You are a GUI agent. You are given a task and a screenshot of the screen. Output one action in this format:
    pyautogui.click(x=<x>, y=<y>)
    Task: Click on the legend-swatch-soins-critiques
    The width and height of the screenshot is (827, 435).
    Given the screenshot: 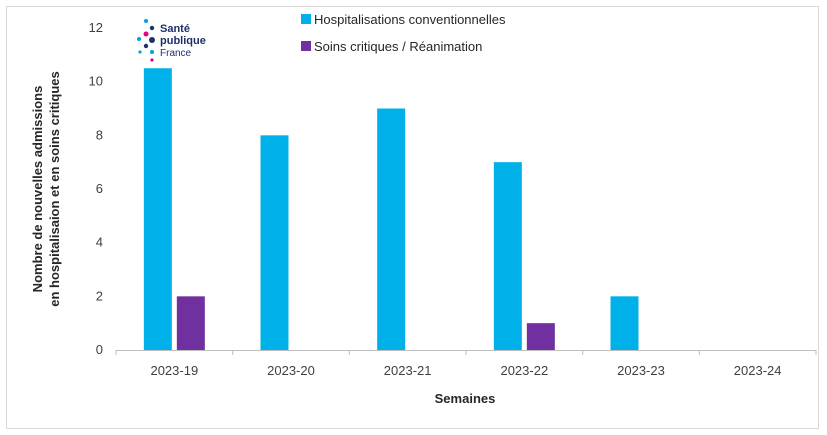 What is the action you would take?
    pyautogui.click(x=306, y=46)
    